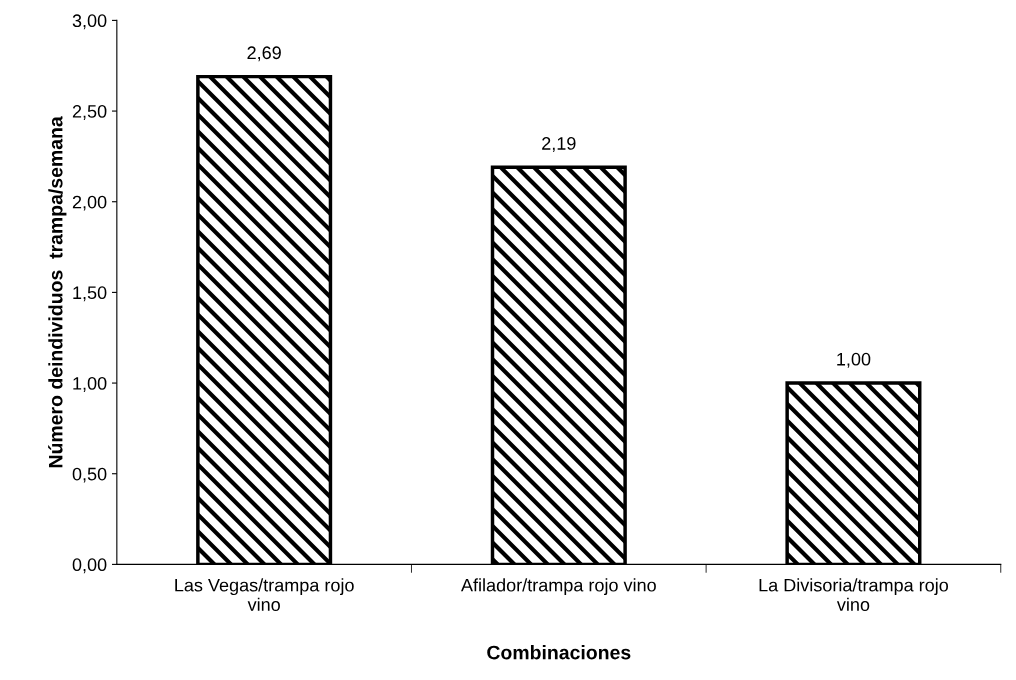 This screenshot has width=1016, height=680. Describe the element at coordinates (90, 294) in the screenshot. I see `y-tick-label: 1,50` at that location.